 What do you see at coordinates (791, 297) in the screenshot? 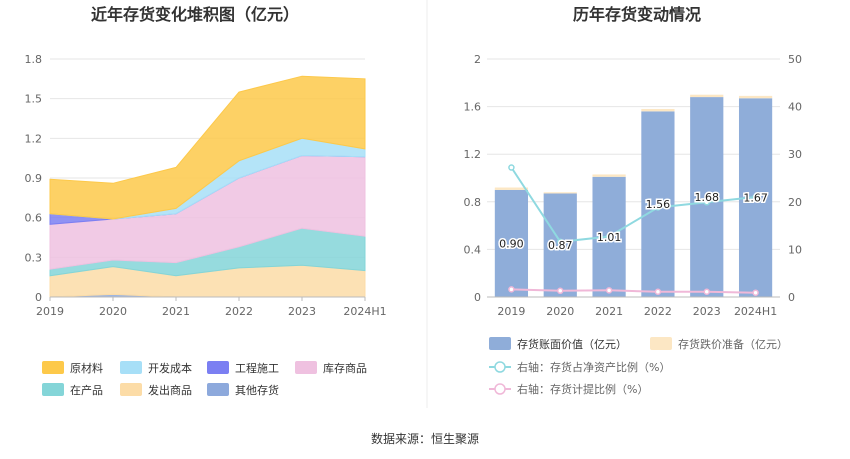
I see `y2-tick-label: 0` at bounding box center [791, 297].